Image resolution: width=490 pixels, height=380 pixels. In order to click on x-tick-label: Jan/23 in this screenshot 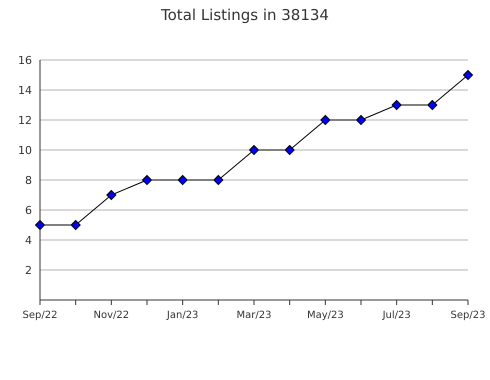, I will do `click(182, 315)`.